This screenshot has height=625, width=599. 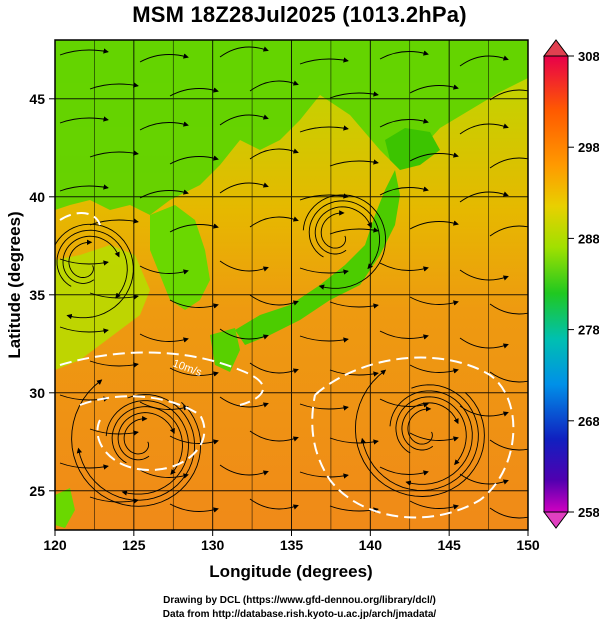 I want to click on x-tick-label: 135, so click(x=292, y=545).